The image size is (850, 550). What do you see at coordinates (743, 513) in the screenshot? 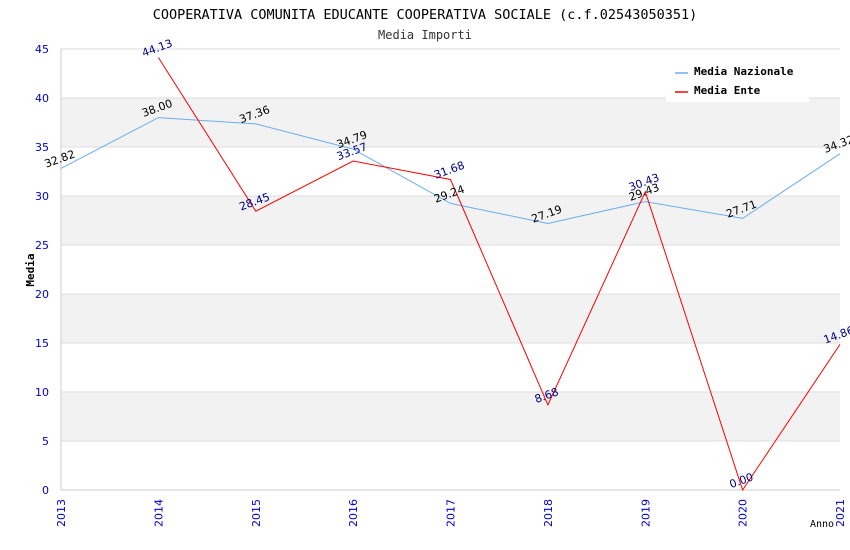
I see `x-tick-label: 2020` at bounding box center [743, 513].